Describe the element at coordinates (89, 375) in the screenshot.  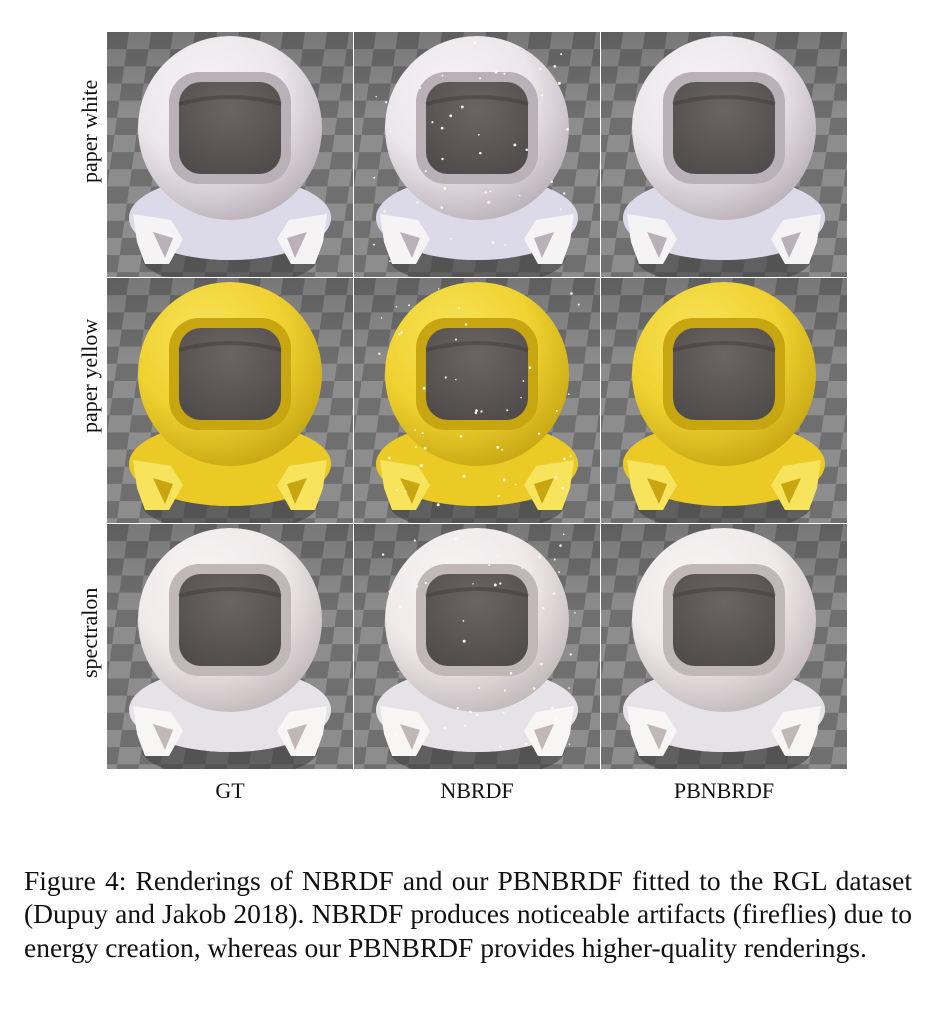
I see `row-label-paper-yellow: paper yellow` at that location.